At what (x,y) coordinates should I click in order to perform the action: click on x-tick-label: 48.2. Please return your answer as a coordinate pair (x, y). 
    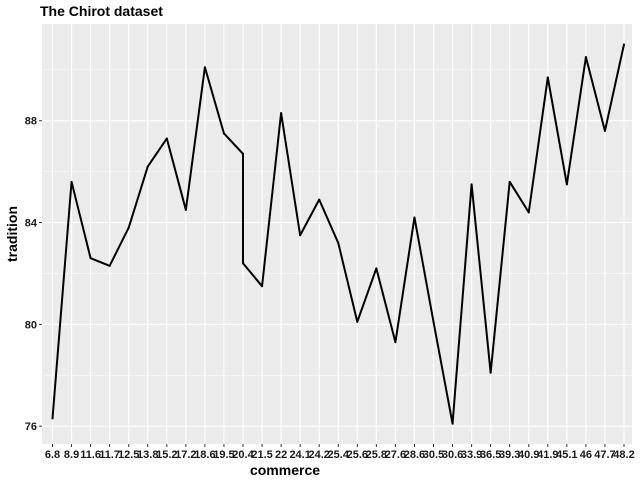
    Looking at the image, I should click on (623, 455).